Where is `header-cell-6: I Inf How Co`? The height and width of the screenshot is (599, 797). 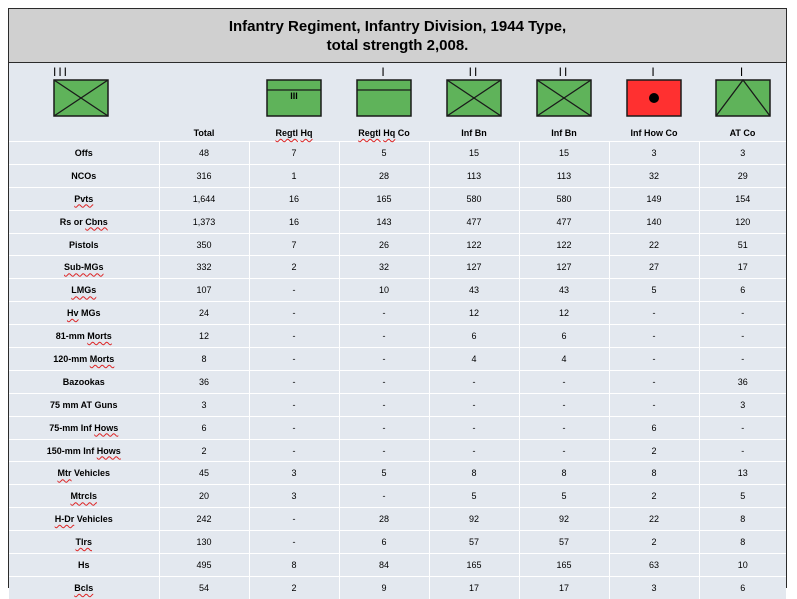 header-cell-6: I Inf How Co is located at coordinates (654, 102).